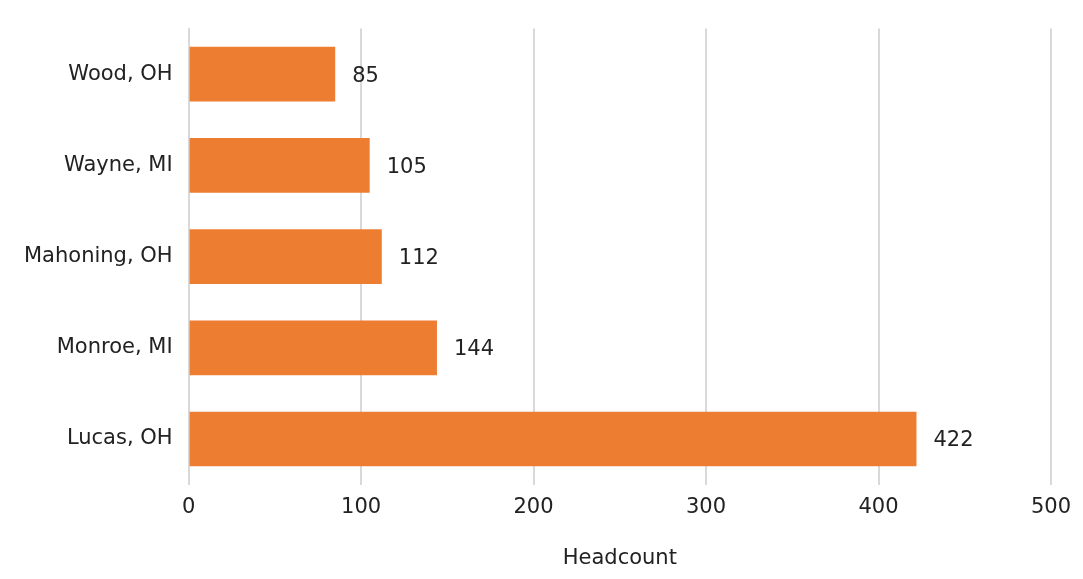  What do you see at coordinates (406, 165) in the screenshot?
I see `data-label: 105` at bounding box center [406, 165].